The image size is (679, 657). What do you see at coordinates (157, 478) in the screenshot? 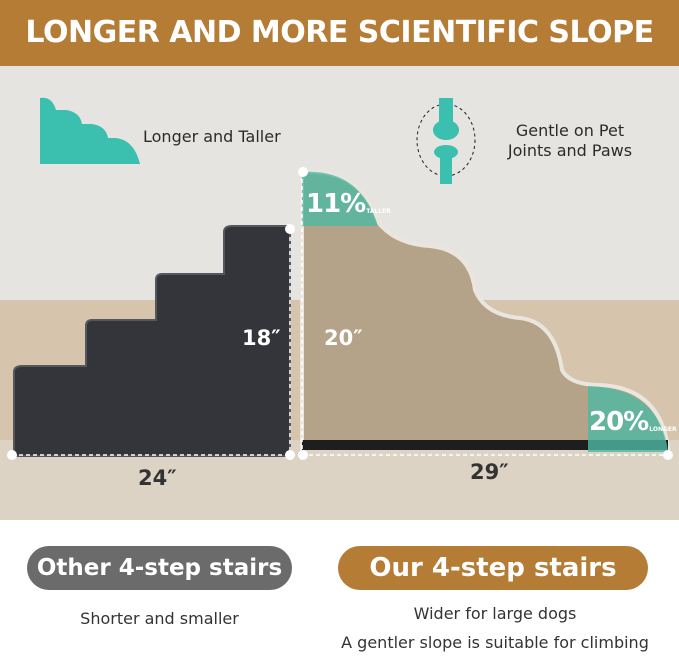
I see `other-length: 24″` at bounding box center [157, 478].